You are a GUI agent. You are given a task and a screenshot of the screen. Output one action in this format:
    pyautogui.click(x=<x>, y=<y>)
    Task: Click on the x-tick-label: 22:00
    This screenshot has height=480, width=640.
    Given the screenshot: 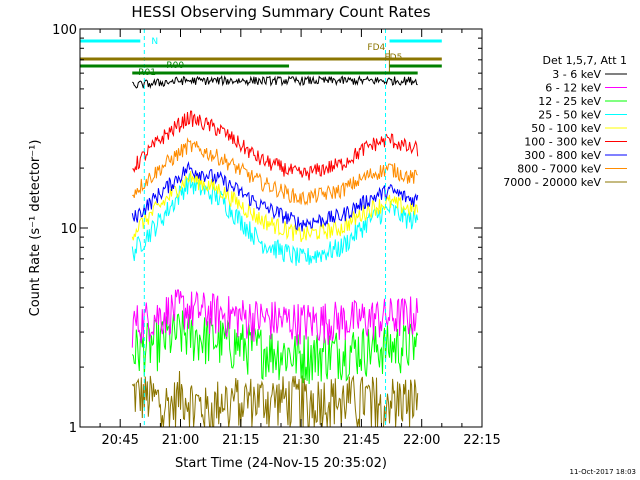 What is the action you would take?
    pyautogui.click(x=421, y=440)
    